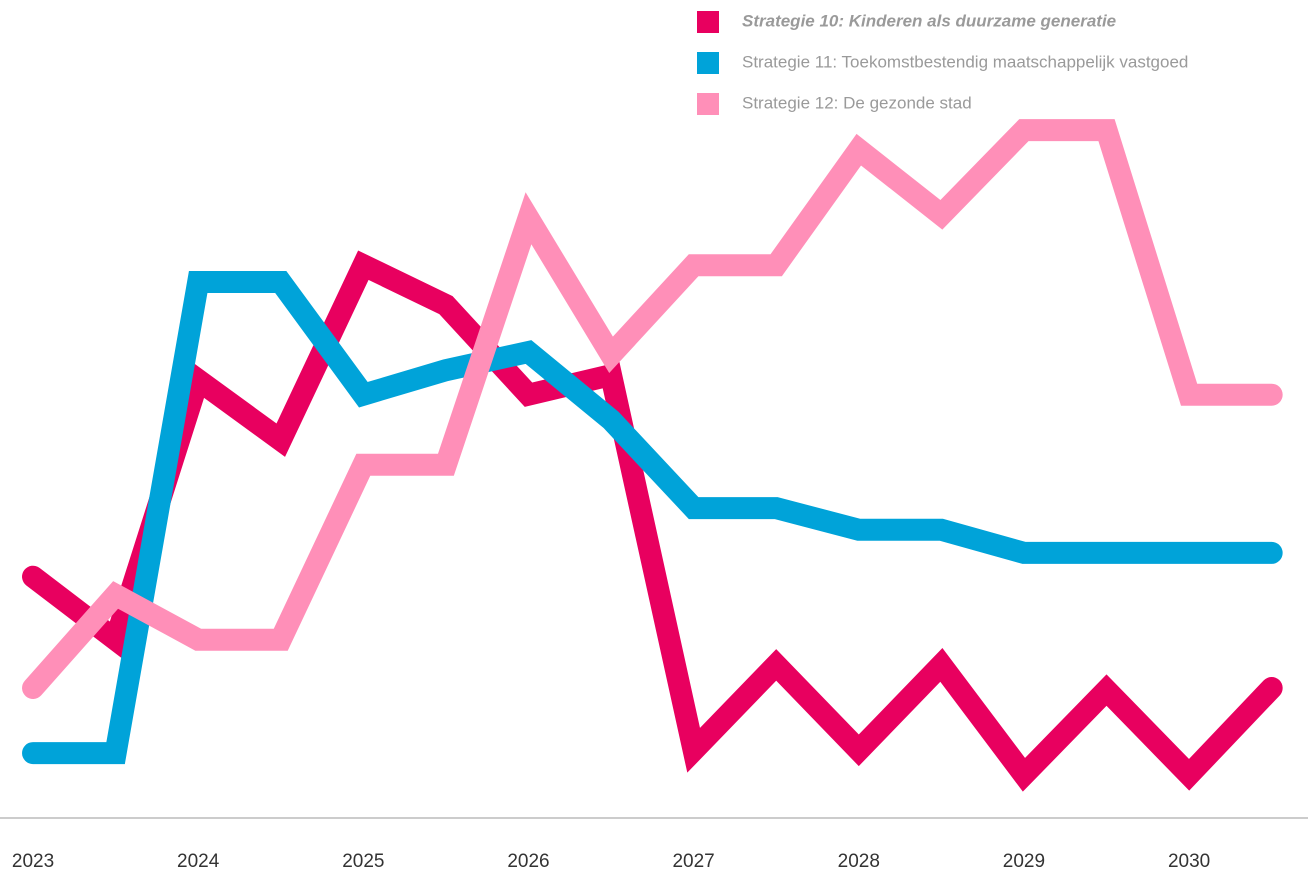 This screenshot has width=1308, height=880. What do you see at coordinates (859, 861) in the screenshot?
I see `x-tick-label: 2028` at bounding box center [859, 861].